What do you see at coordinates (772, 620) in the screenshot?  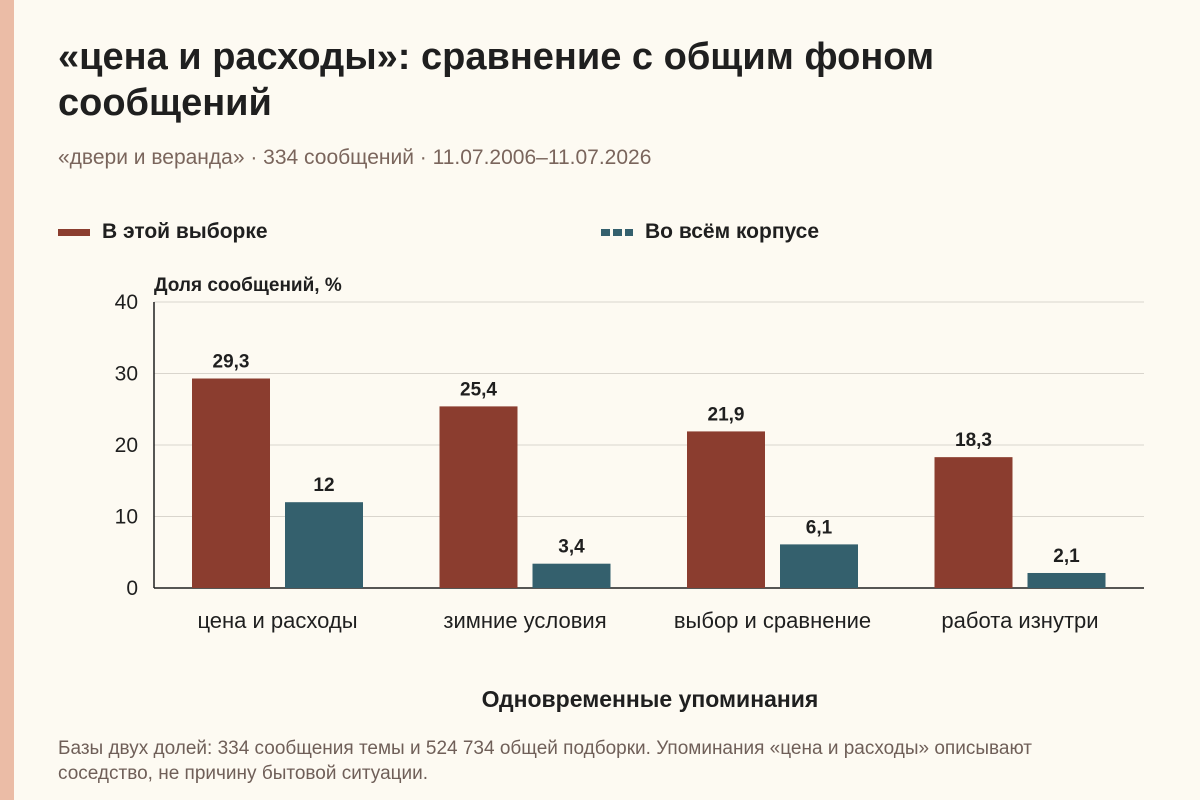 I see `category-label: выбор и сравнение` at bounding box center [772, 620].